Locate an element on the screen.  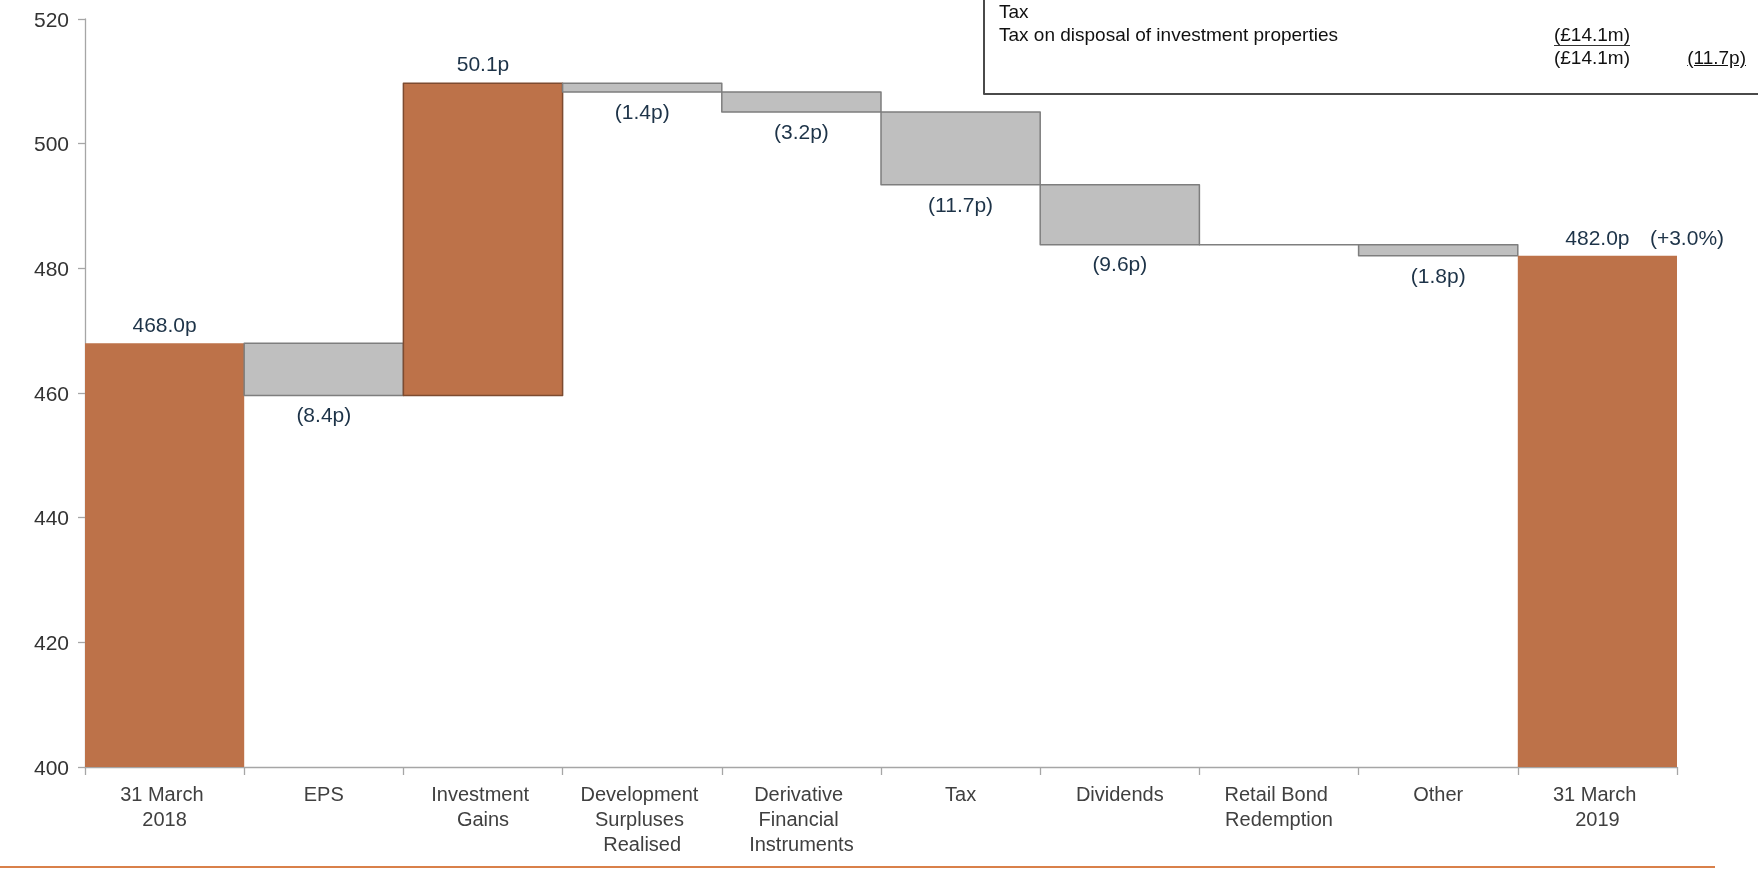
x-tick-label: Tax is located at coordinates (961, 793).